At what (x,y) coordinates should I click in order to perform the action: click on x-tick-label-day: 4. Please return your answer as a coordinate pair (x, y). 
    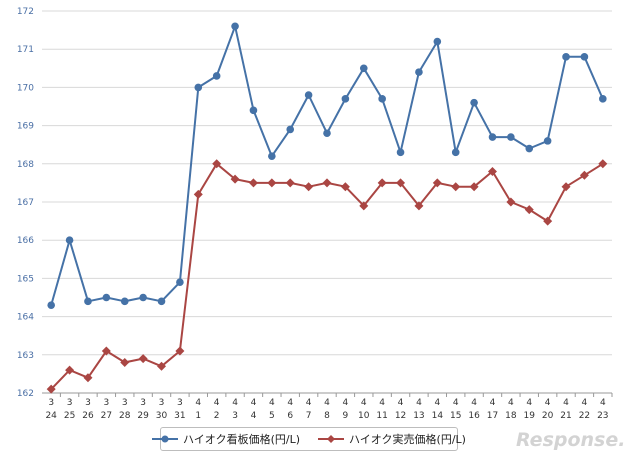
    Looking at the image, I should click on (254, 416).